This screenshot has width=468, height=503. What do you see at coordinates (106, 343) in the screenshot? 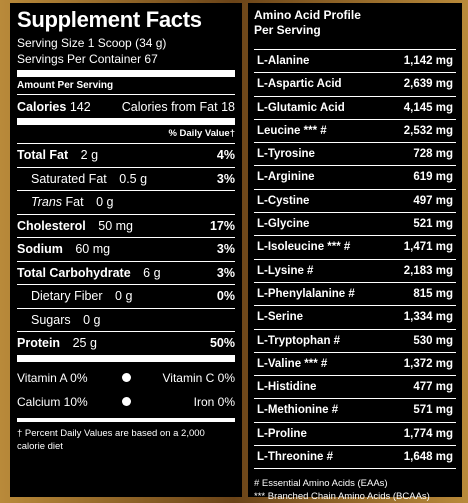
I see `nutrient-label: Protein 25 g` at bounding box center [106, 343].